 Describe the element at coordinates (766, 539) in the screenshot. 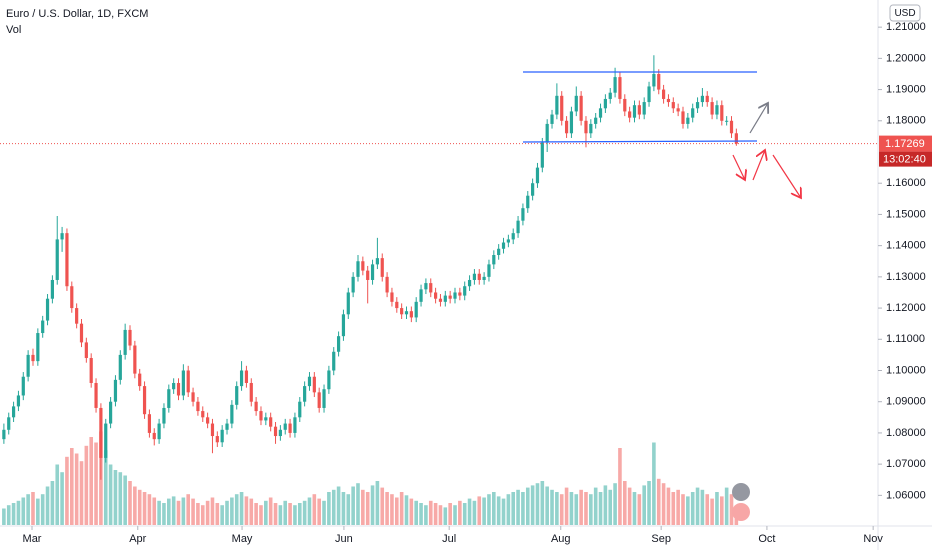

I see `x-tick-label: Oct` at that location.